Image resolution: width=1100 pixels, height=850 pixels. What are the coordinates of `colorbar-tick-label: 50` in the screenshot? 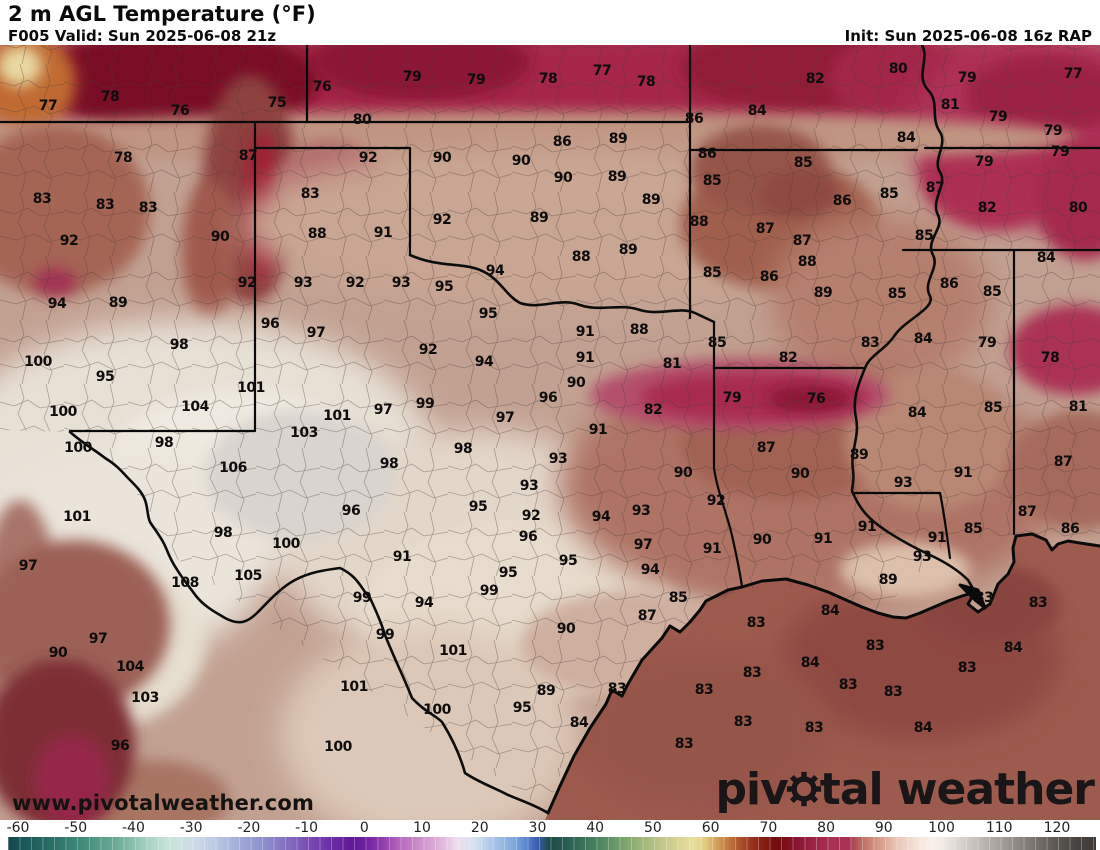 It's located at (652, 828).